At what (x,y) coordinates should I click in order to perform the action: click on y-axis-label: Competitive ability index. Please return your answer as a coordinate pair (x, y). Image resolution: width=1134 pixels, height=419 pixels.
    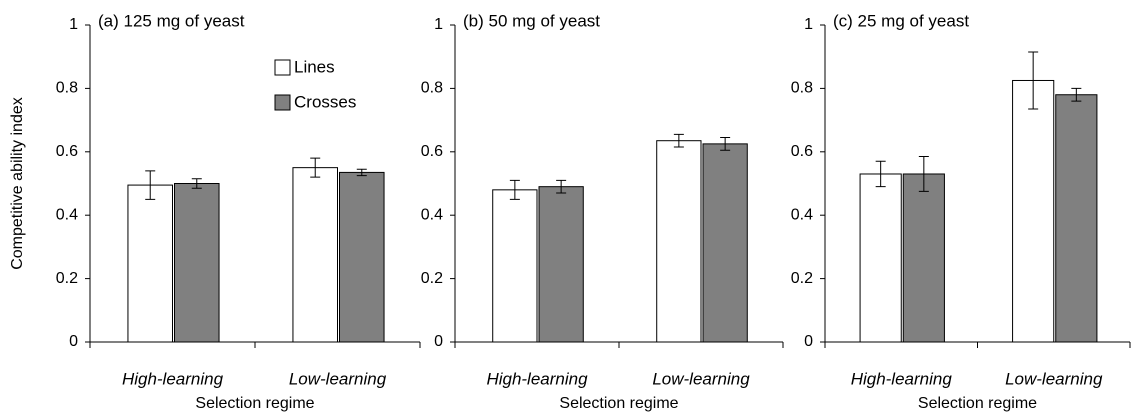
    Looking at the image, I should click on (17, 183).